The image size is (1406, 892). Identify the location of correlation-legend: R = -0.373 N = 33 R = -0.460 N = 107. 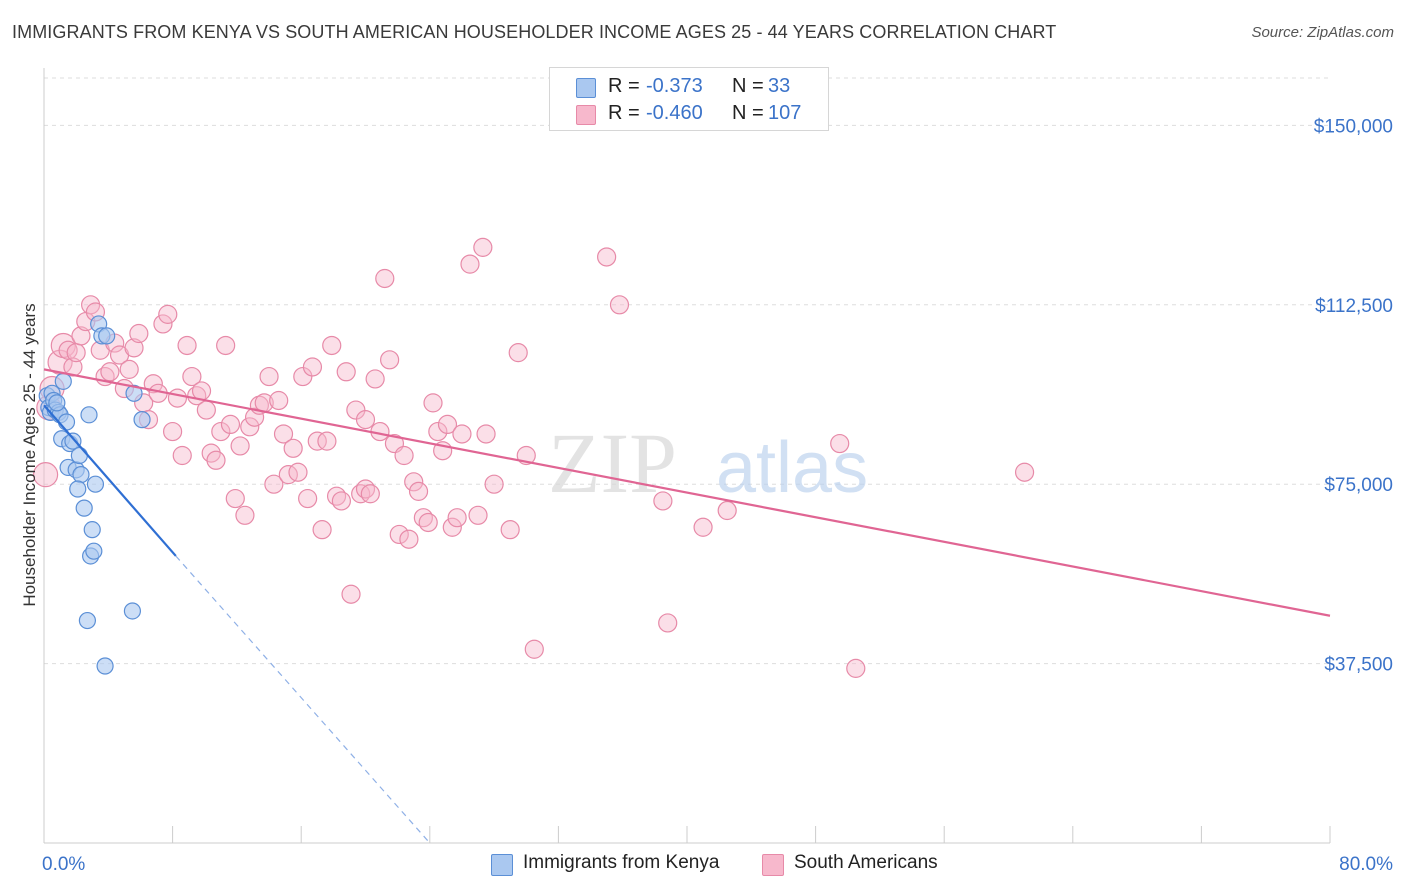
(689, 99).